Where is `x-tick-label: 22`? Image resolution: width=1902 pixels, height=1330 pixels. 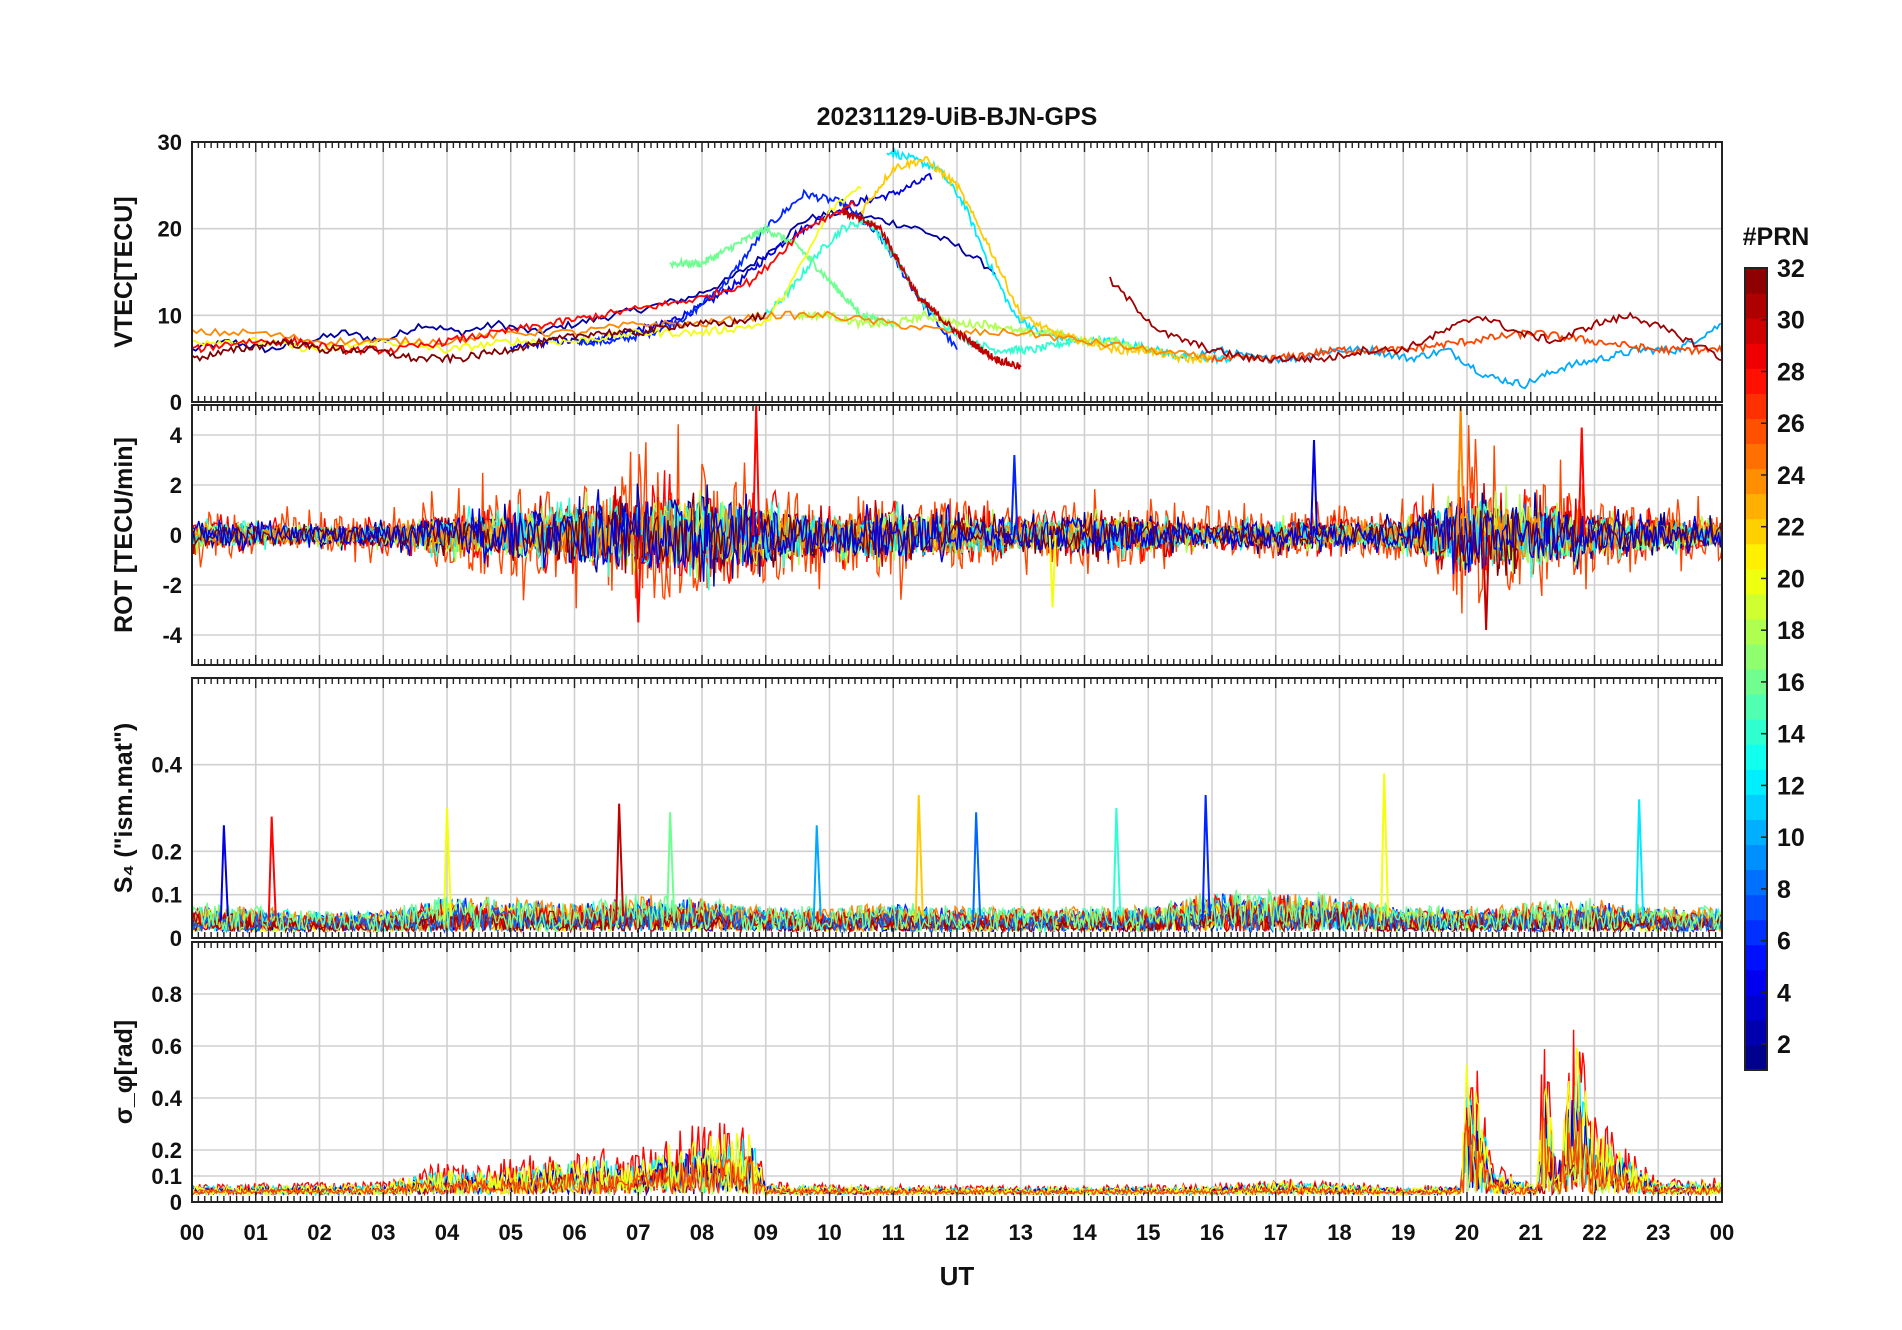 x-tick-label: 22 is located at coordinates (1594, 1232).